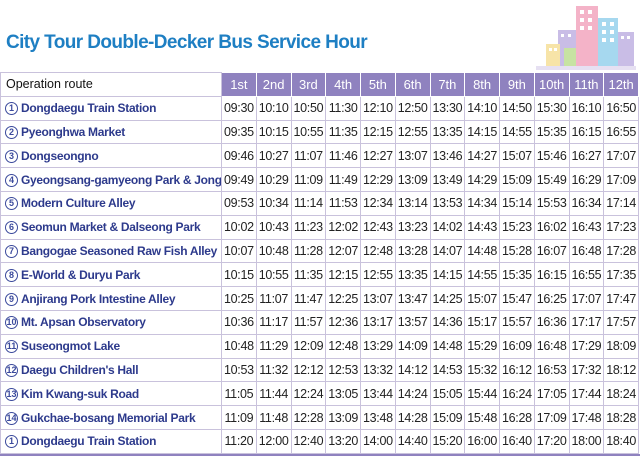 The width and height of the screenshot is (640, 457). What do you see at coordinates (378, 179) in the screenshot?
I see `departure-time: 12:29` at bounding box center [378, 179].